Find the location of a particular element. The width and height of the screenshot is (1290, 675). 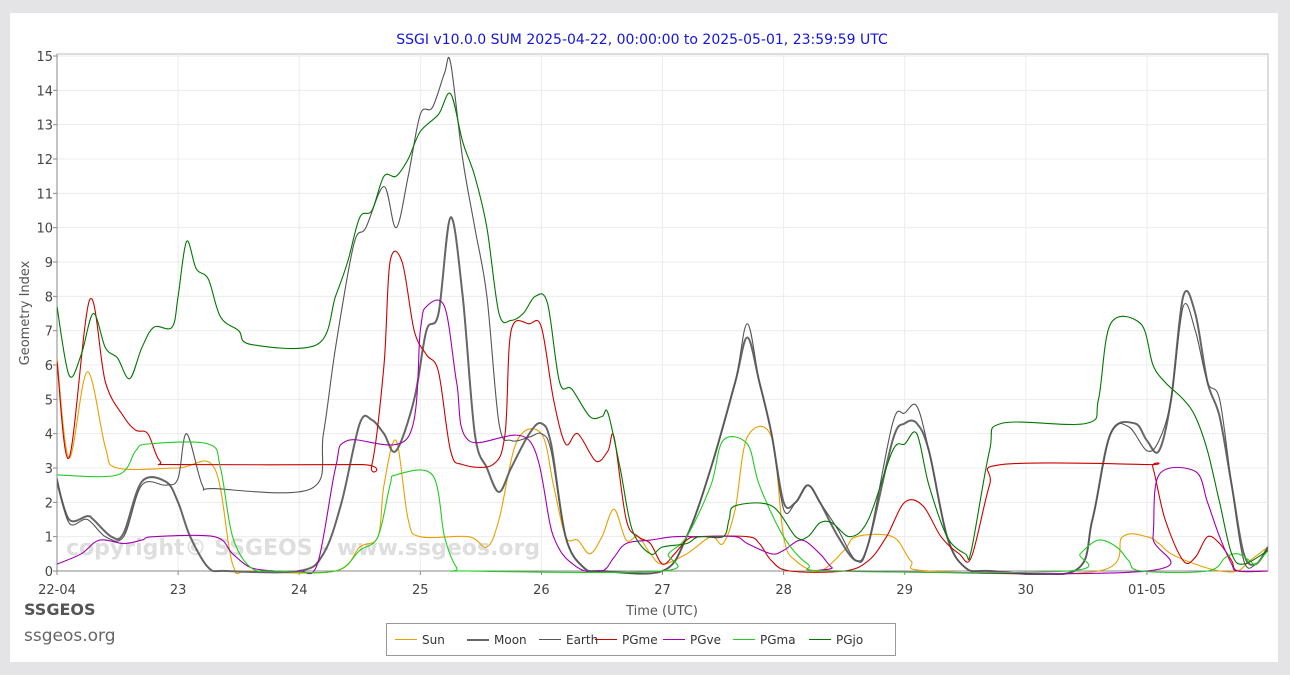

y-tick-label: 11 is located at coordinates (44, 194).